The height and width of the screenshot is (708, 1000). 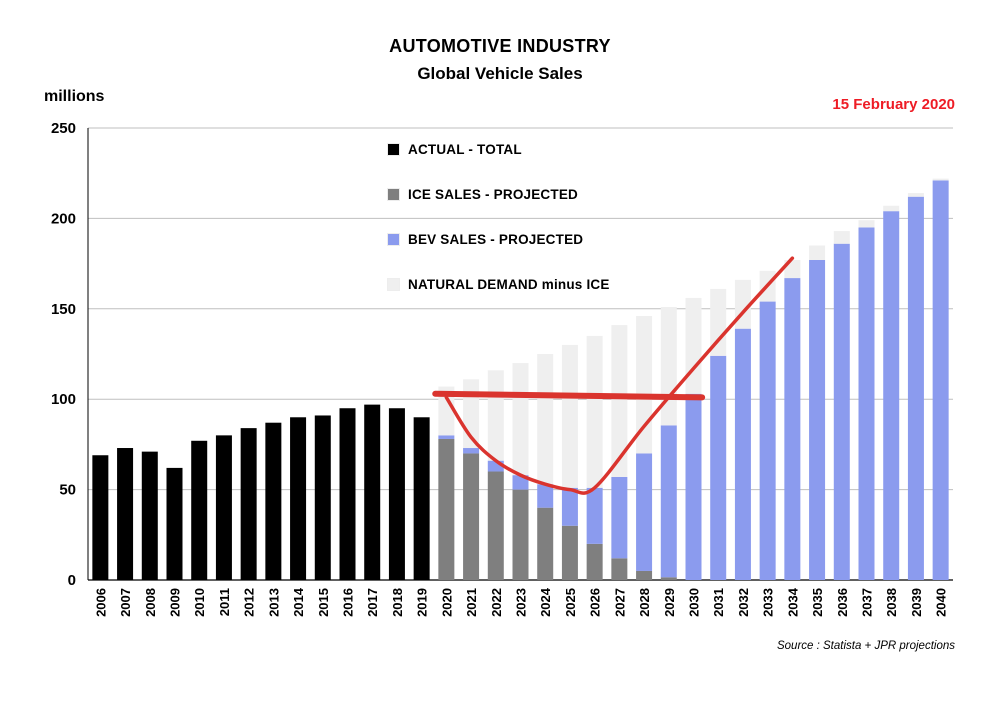 What do you see at coordinates (865, 646) in the screenshot?
I see `source-label: Source : Statista + JPR projections` at bounding box center [865, 646].